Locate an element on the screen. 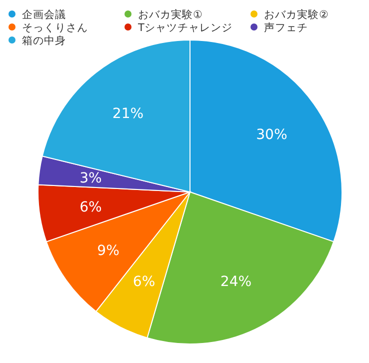 The height and width of the screenshot is (363, 369). legend-label: Tシャツチャレンジ is located at coordinates (184, 28).